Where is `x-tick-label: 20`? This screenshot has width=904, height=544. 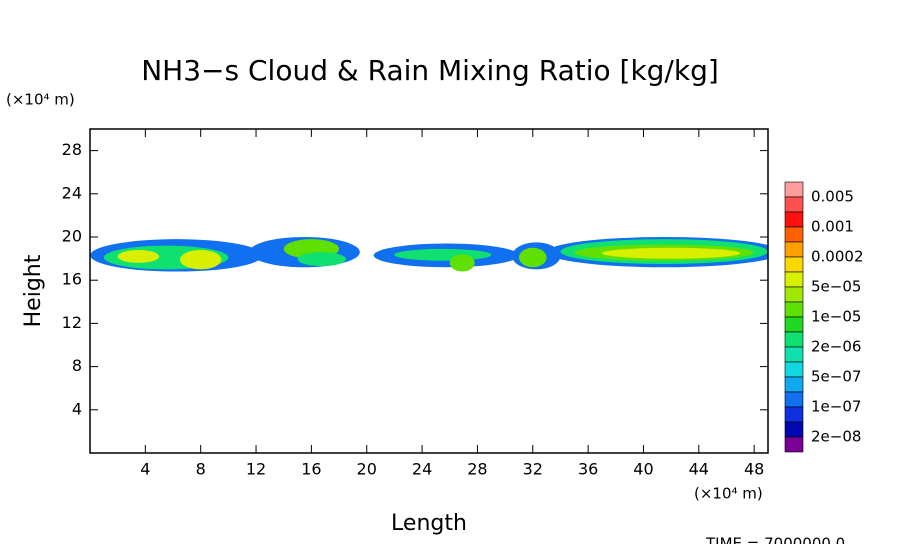 x-tick-label: 20 is located at coordinates (367, 469).